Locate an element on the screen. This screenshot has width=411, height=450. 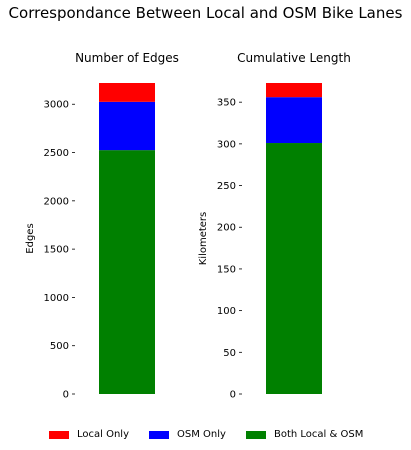
y-tick-label: 350 is located at coordinates (226, 103).